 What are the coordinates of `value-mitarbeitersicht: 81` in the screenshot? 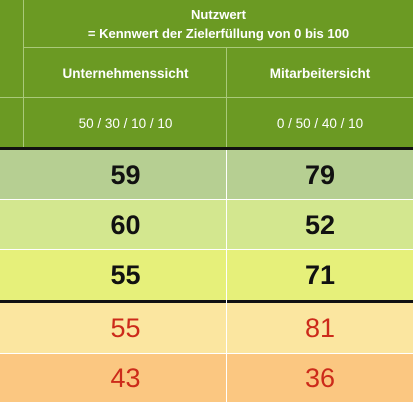 It's located at (320, 327).